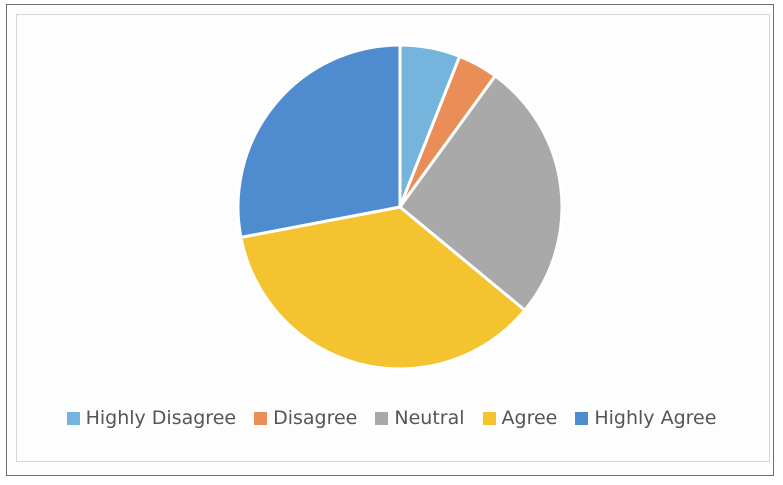 The width and height of the screenshot is (783, 485). I want to click on legend-item-highly-agree: Highly Agree, so click(645, 418).